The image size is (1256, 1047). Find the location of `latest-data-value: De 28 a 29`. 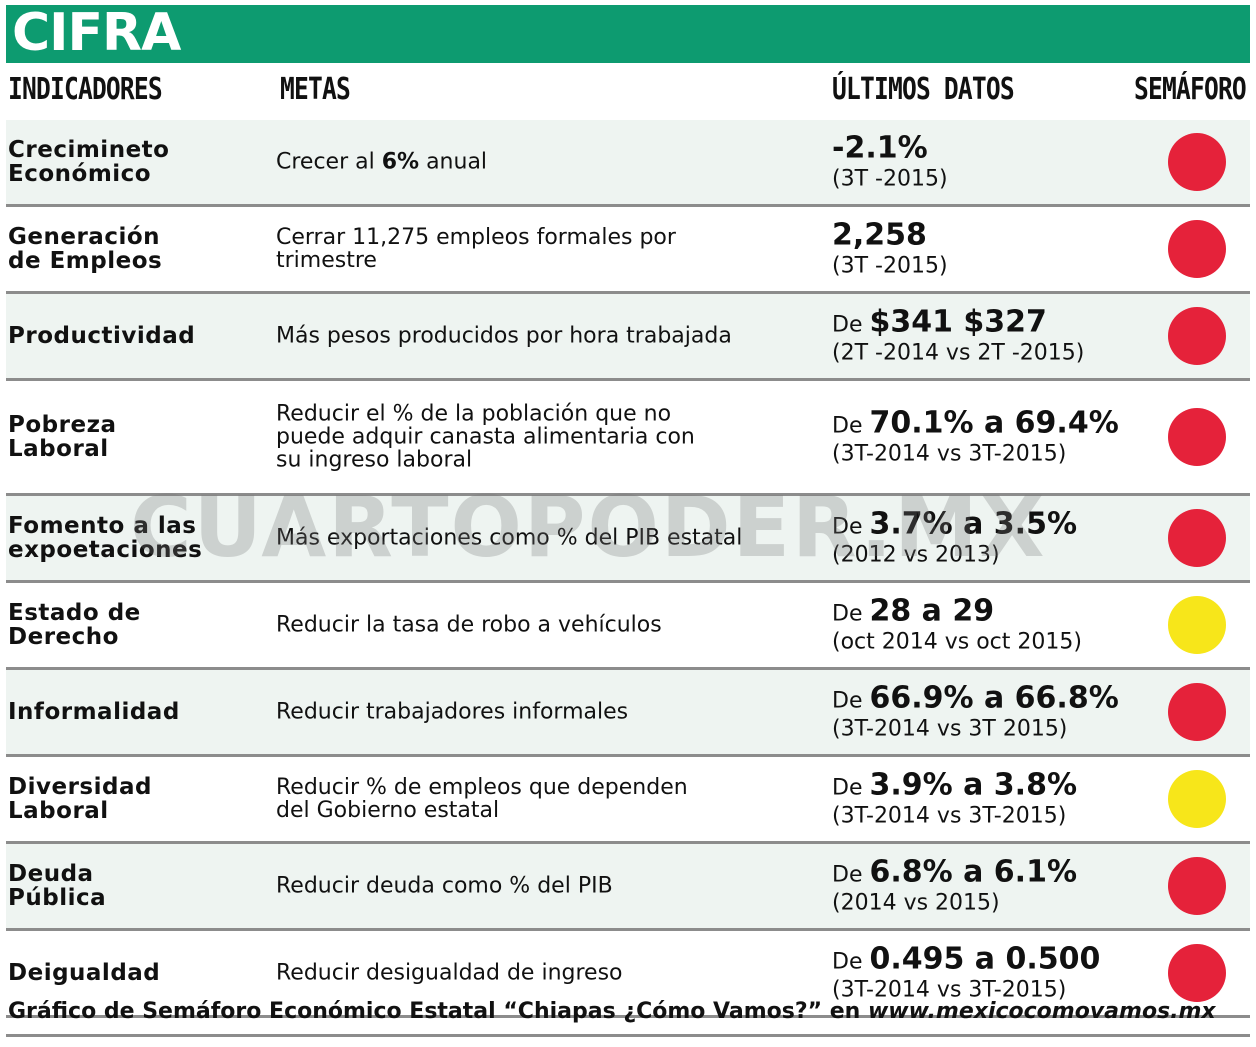

latest-data-value: De 28 a 29 is located at coordinates (987, 612).